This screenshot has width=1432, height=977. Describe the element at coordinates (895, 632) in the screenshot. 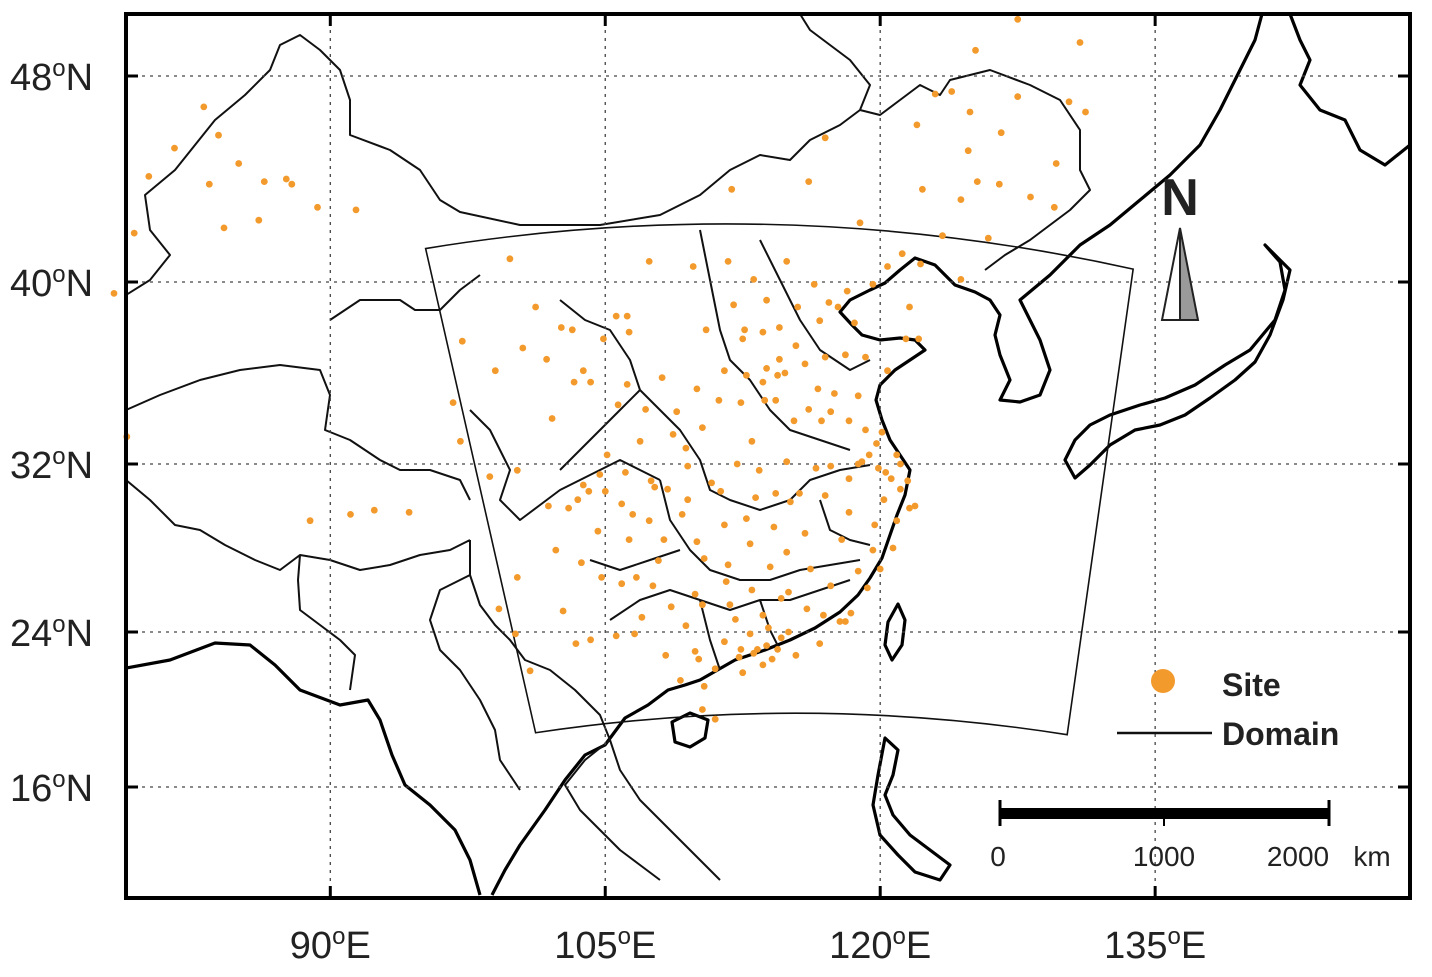

I see `taiwan-coast` at that location.